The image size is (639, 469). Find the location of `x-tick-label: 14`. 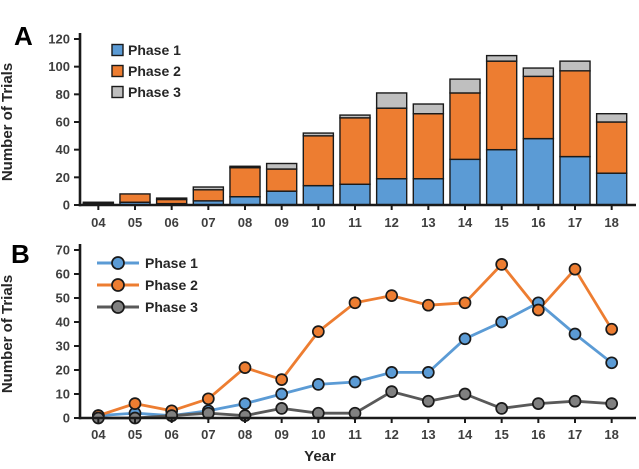

x-tick-label: 14 is located at coordinates (465, 222).